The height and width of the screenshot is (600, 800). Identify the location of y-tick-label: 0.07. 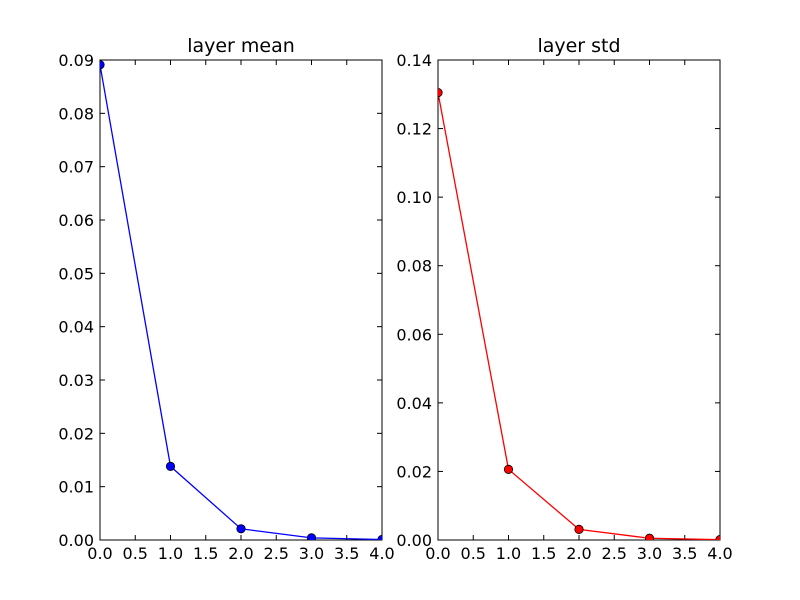
(76, 167).